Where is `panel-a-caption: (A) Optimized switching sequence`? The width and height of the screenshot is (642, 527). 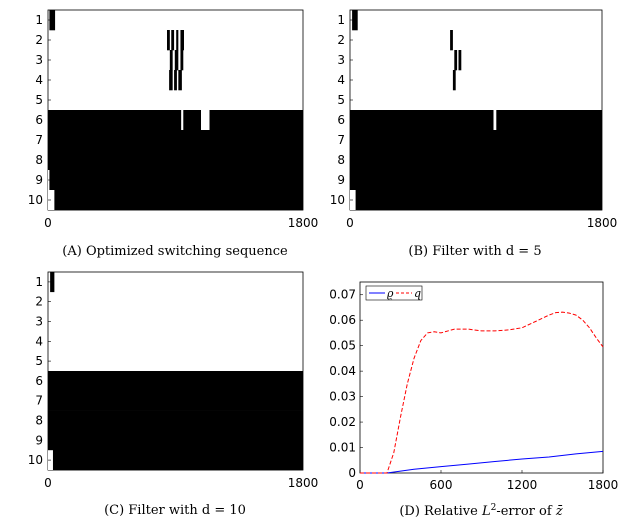 panel-a-caption: (A) Optimized switching sequence is located at coordinates (175, 251).